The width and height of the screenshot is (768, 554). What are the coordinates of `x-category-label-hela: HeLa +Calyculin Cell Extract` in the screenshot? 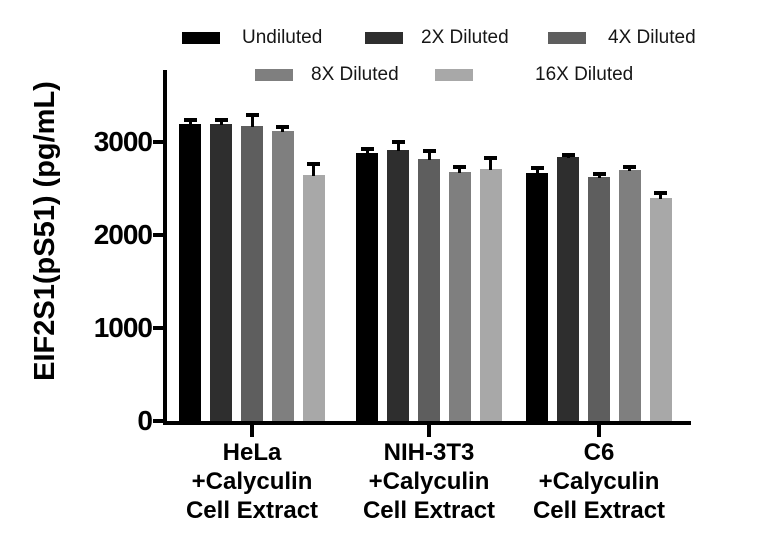 It's located at (252, 481).